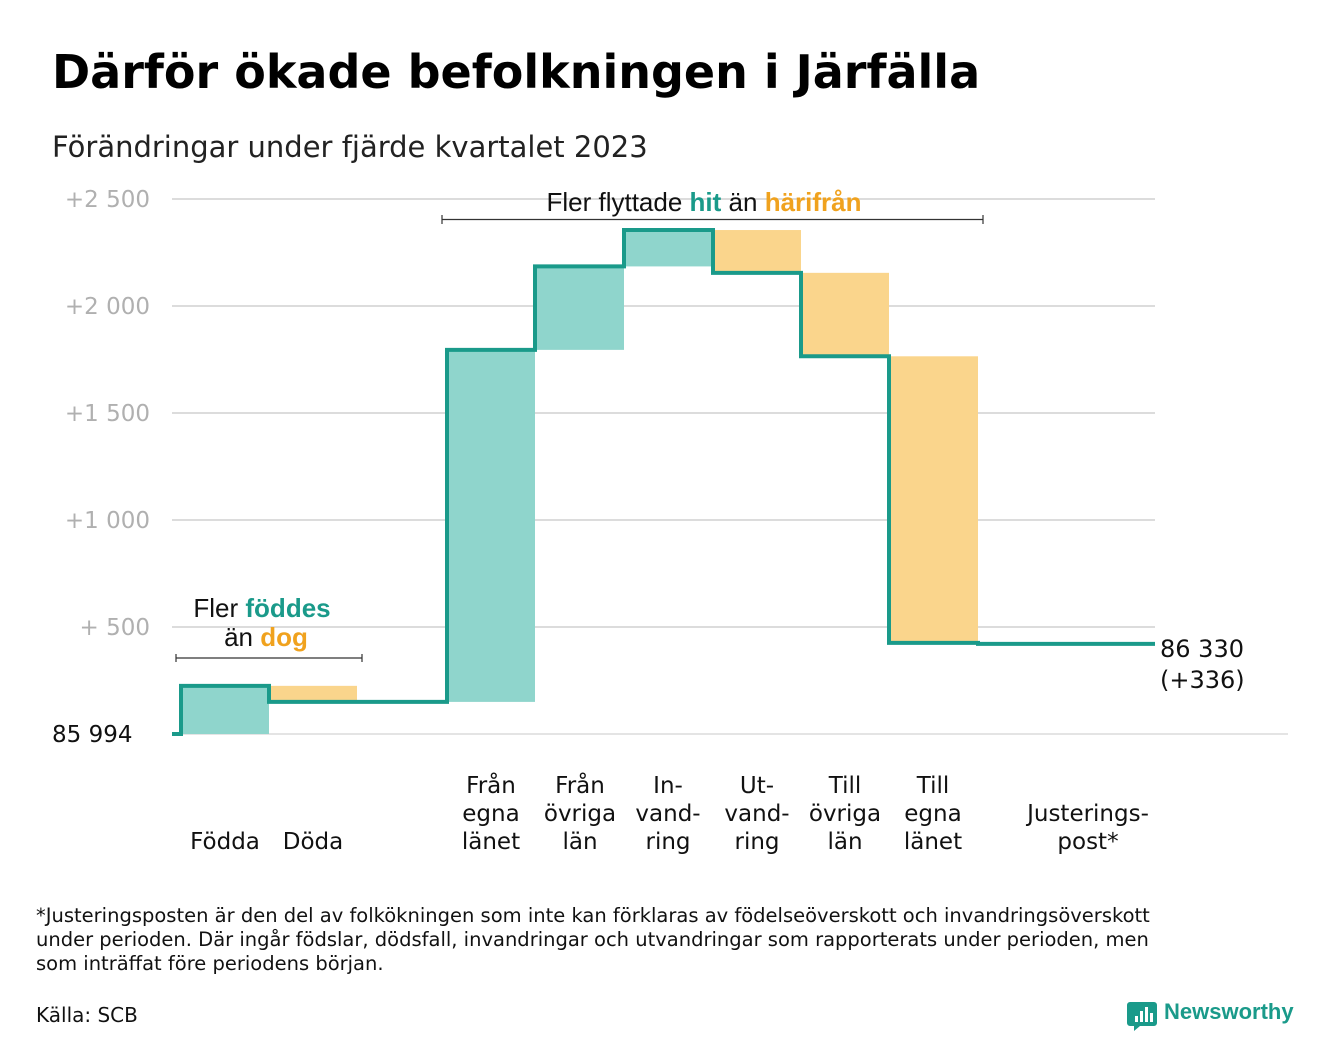  I want to click on births-annotation-line2: än dog, so click(266, 637).